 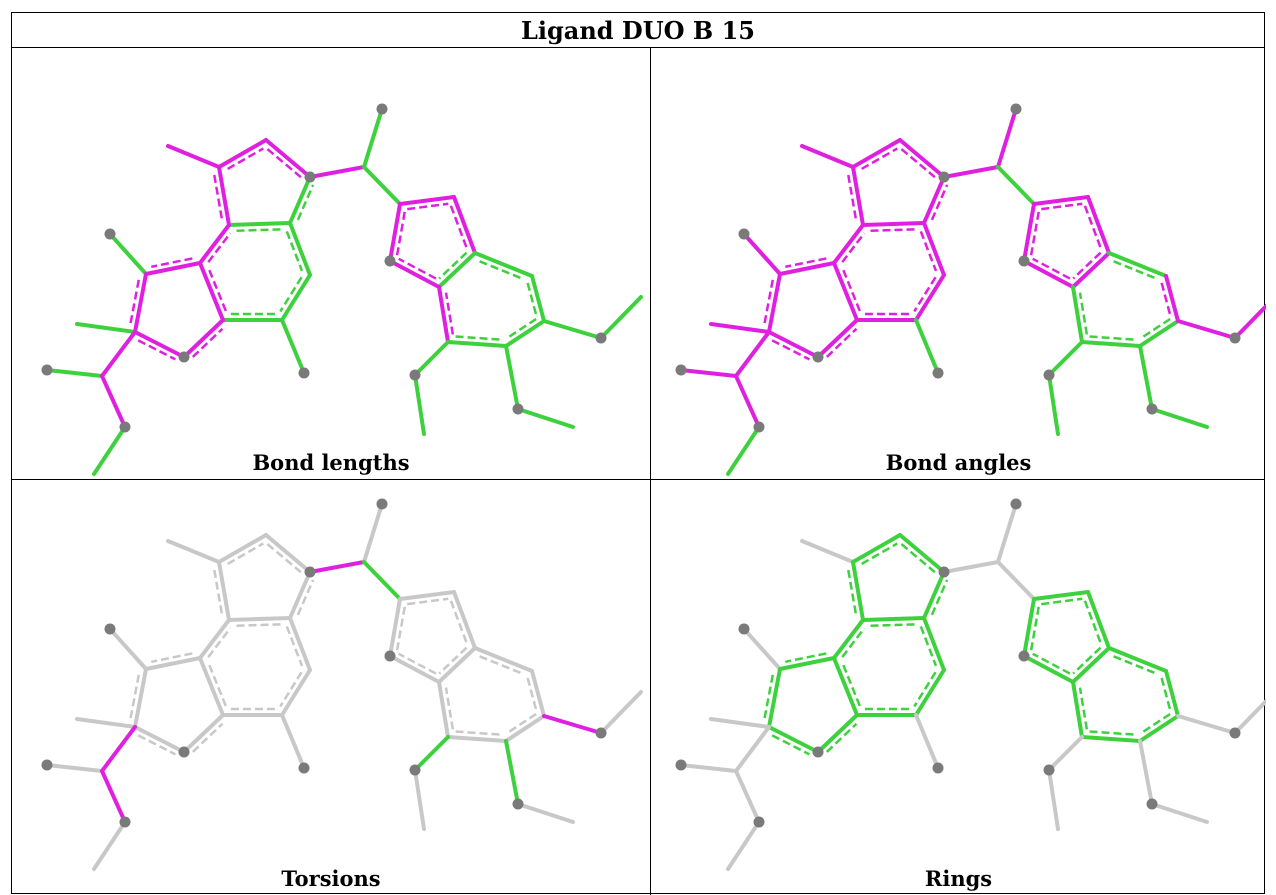 I want to click on bond-ad-ae, so click(x=106, y=328).